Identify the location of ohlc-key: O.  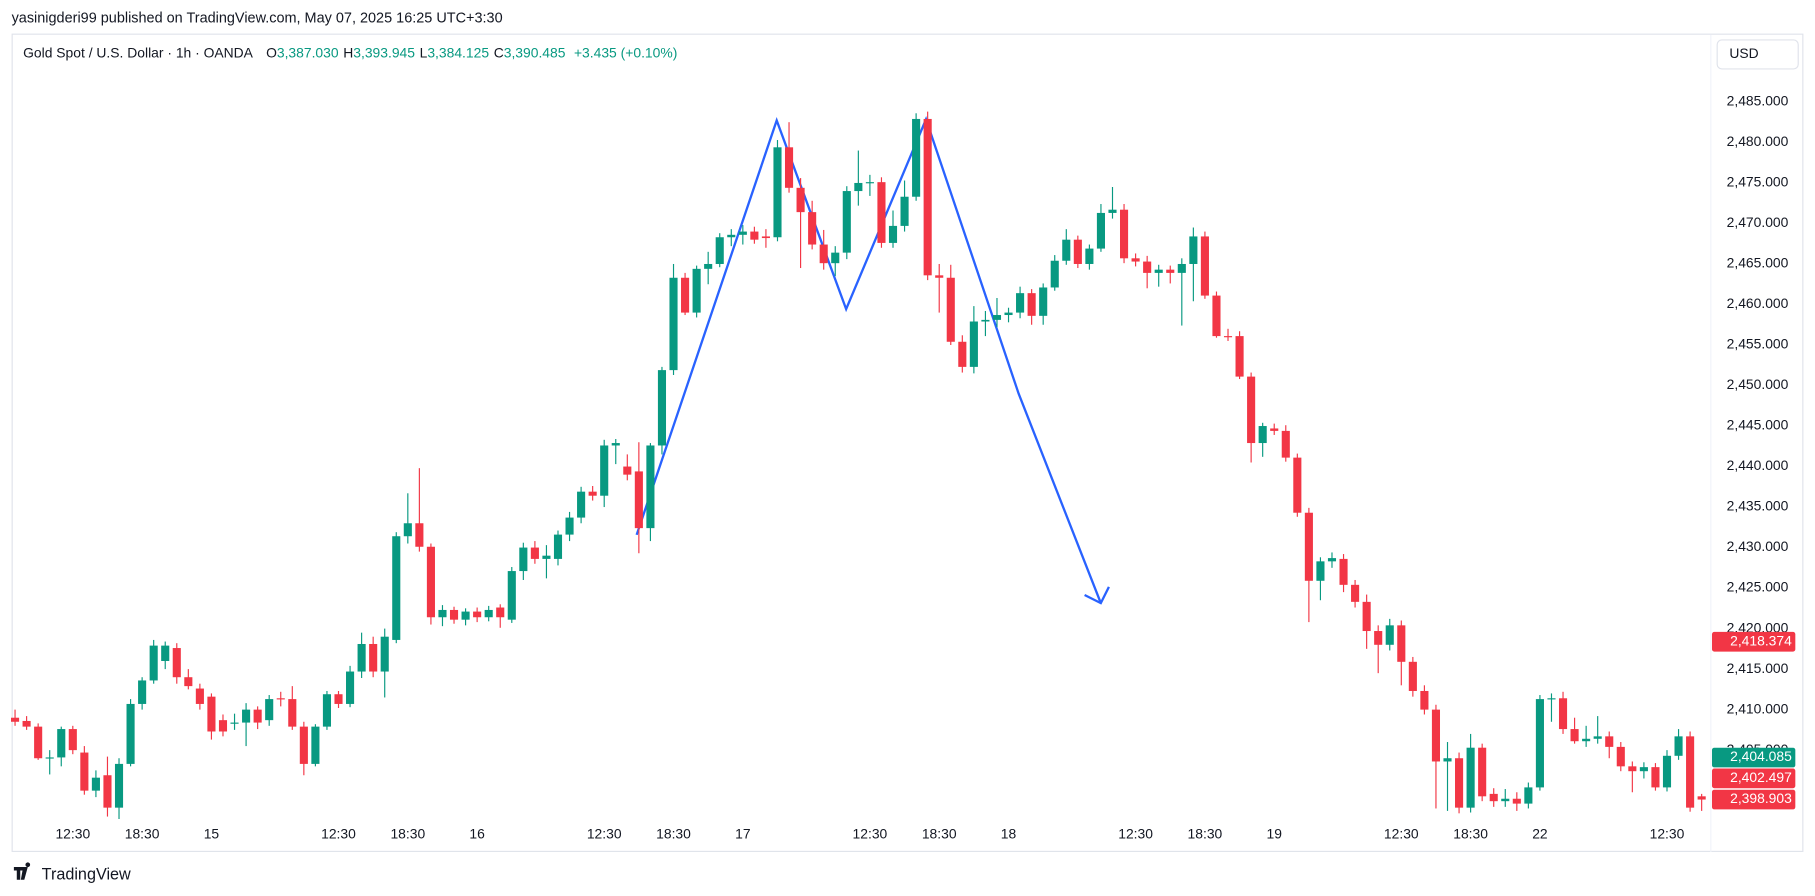
(271, 52).